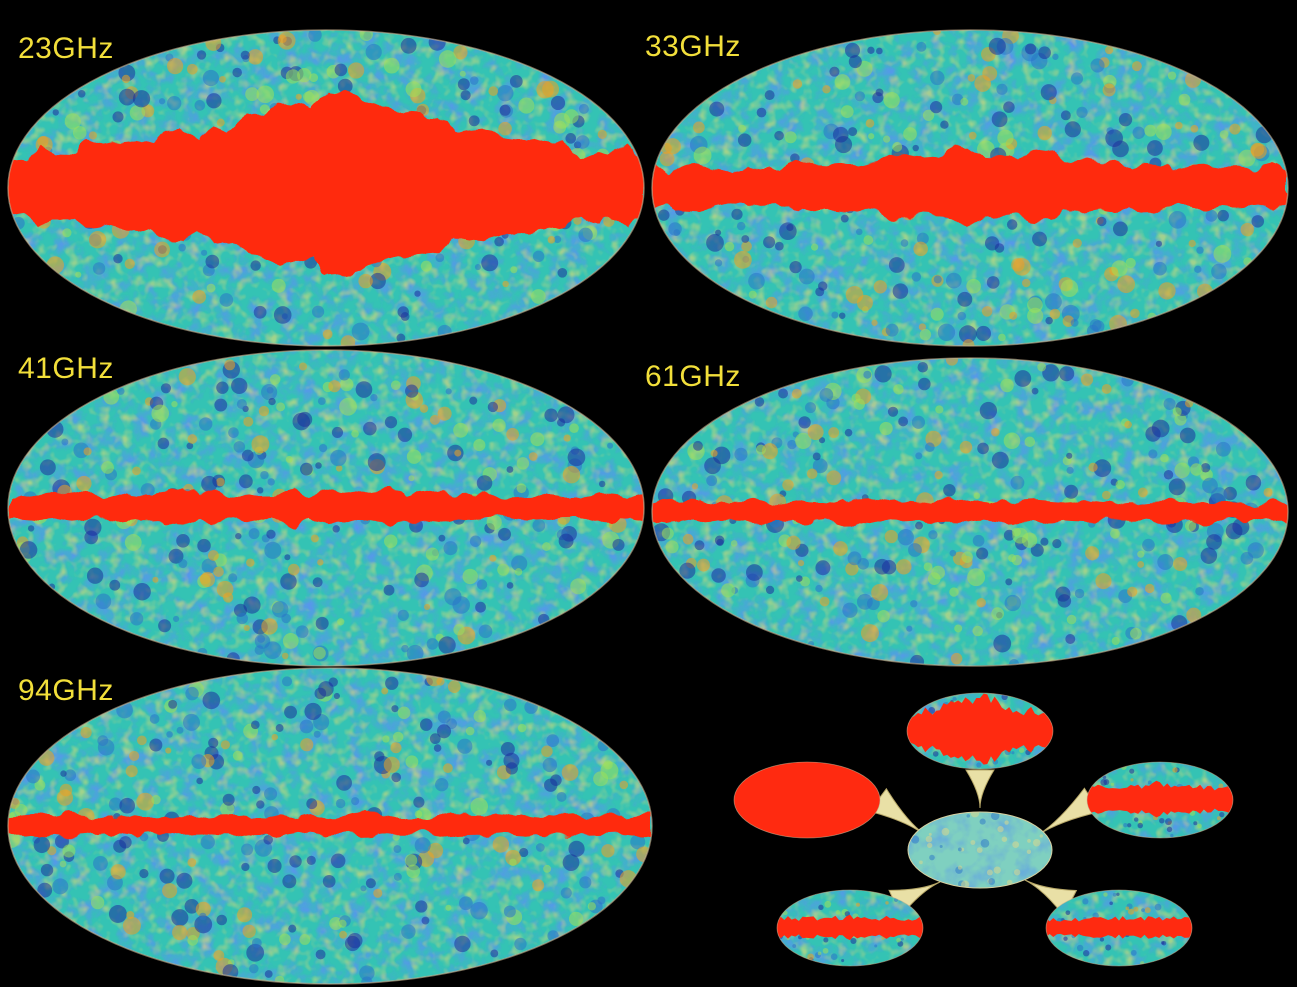 Image resolution: width=1297 pixels, height=987 pixels. Describe the element at coordinates (693, 46) in the screenshot. I see `band-label-33ghz: 33GHz` at that location.